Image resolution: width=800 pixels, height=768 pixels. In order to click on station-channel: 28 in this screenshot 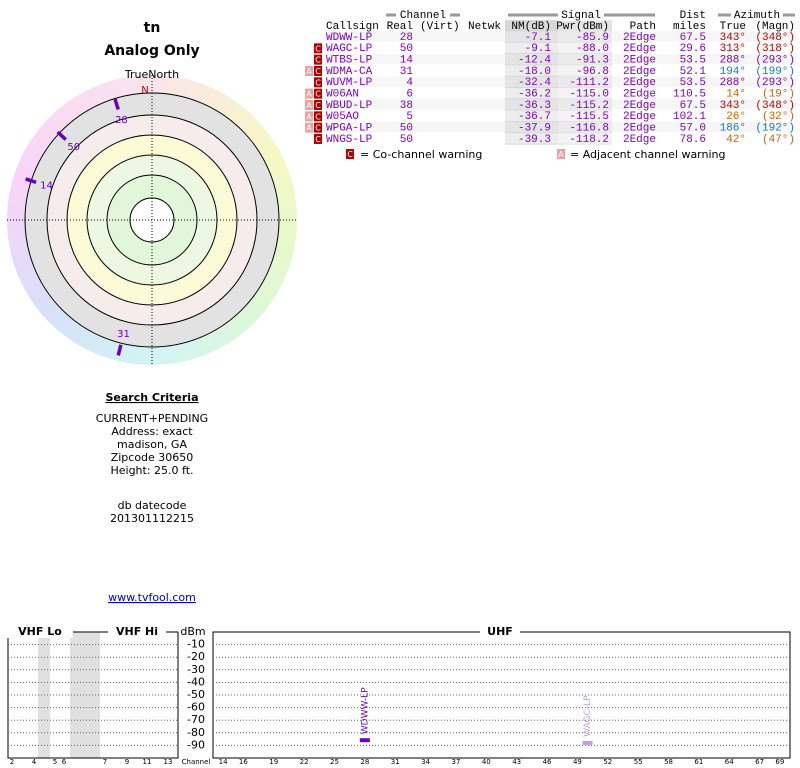, I will do `click(121, 120)`.